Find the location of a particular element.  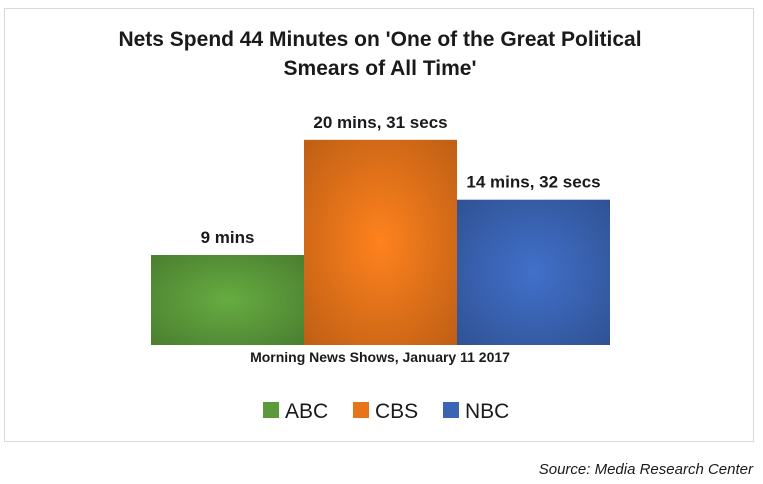

data-label-nbc: 14 mins, 32 secs is located at coordinates (533, 182).